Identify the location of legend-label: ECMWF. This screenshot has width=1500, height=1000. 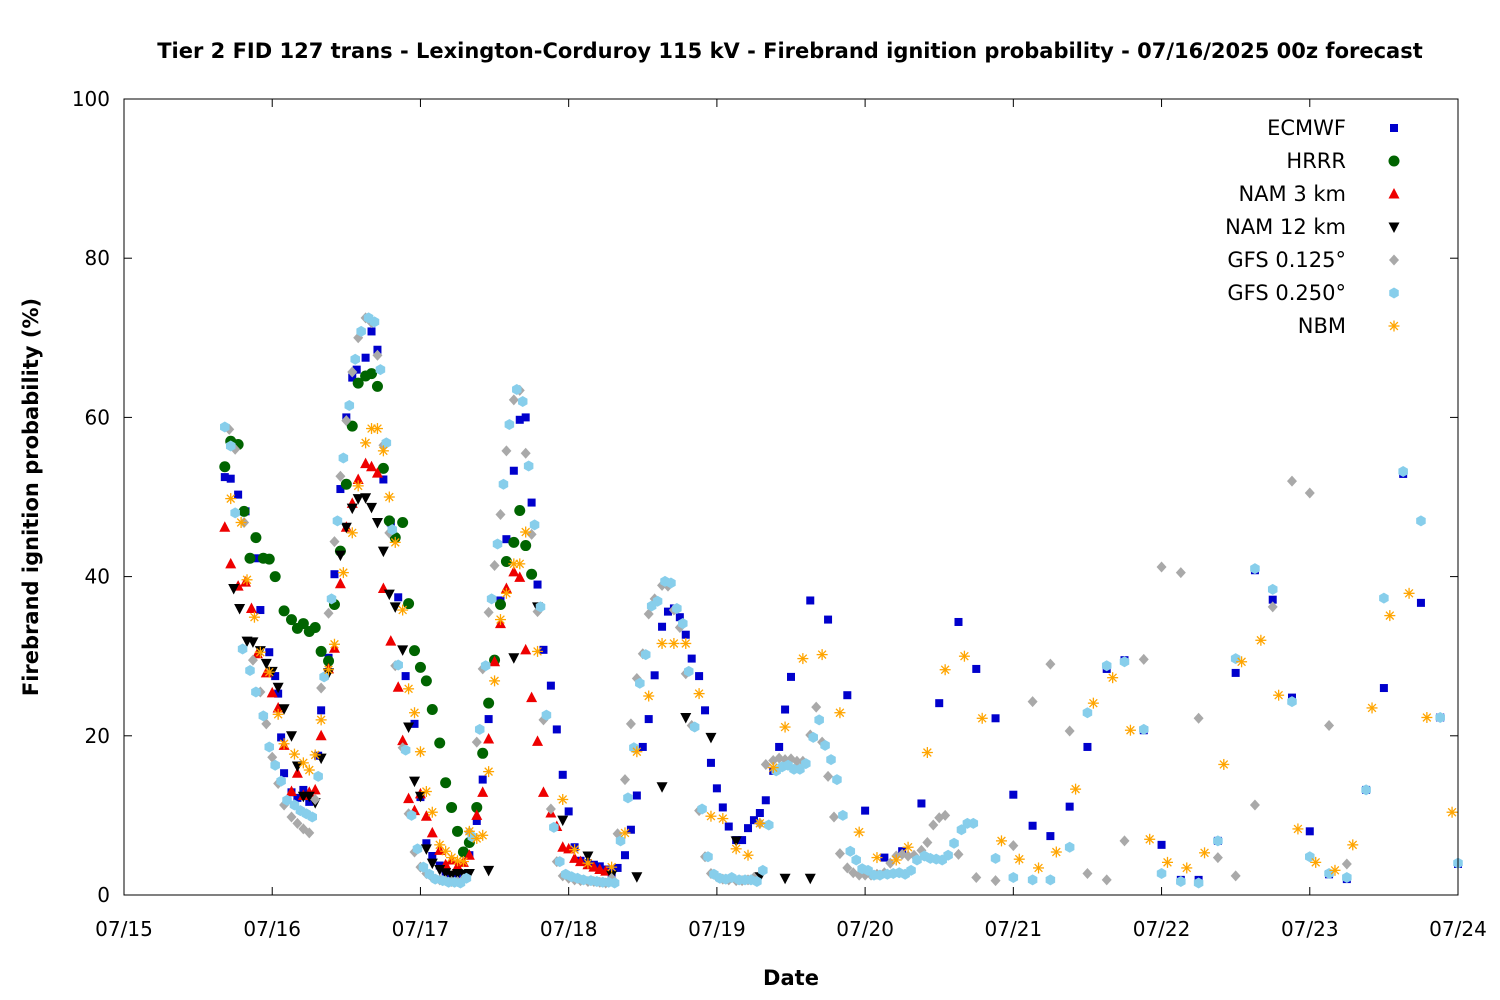
(1306, 128).